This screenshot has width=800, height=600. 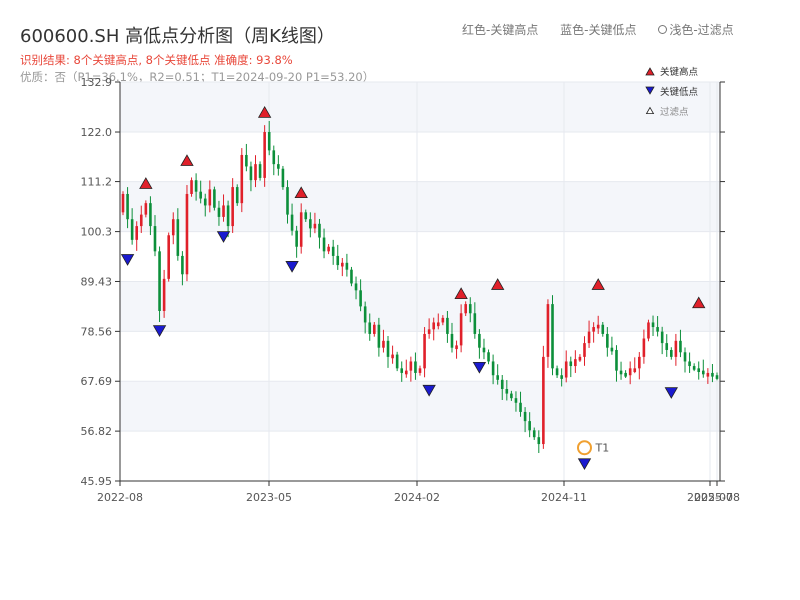 I want to click on y-tick-label: 67.69, so click(x=97, y=381).